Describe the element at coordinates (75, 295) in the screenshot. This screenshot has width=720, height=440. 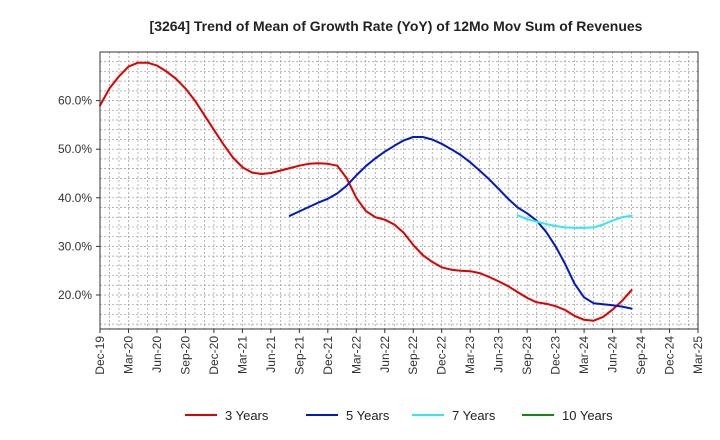
I see `y-tick-label: 20.0%` at that location.